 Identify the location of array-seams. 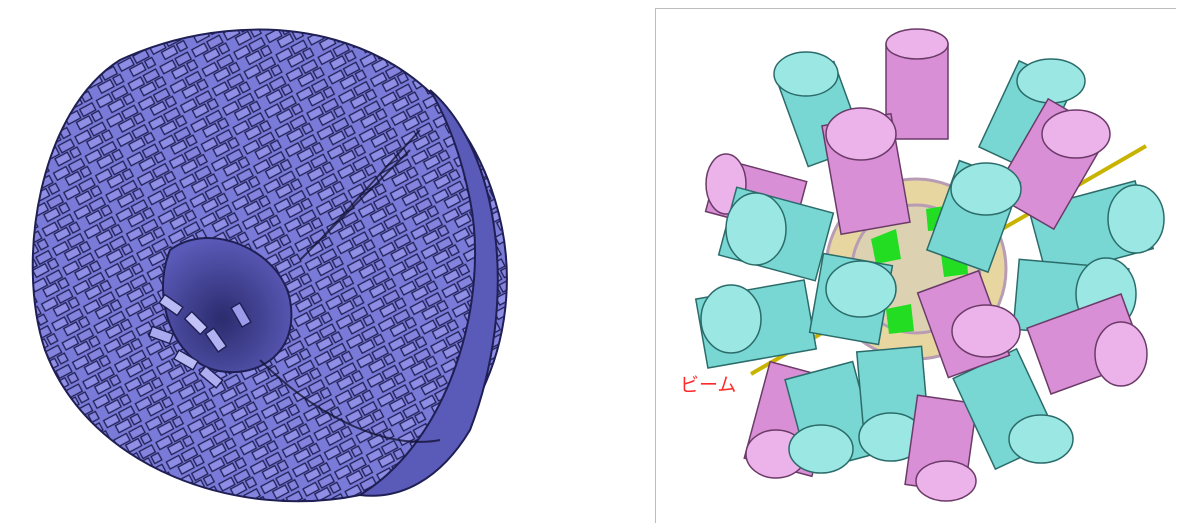
(350, 286).